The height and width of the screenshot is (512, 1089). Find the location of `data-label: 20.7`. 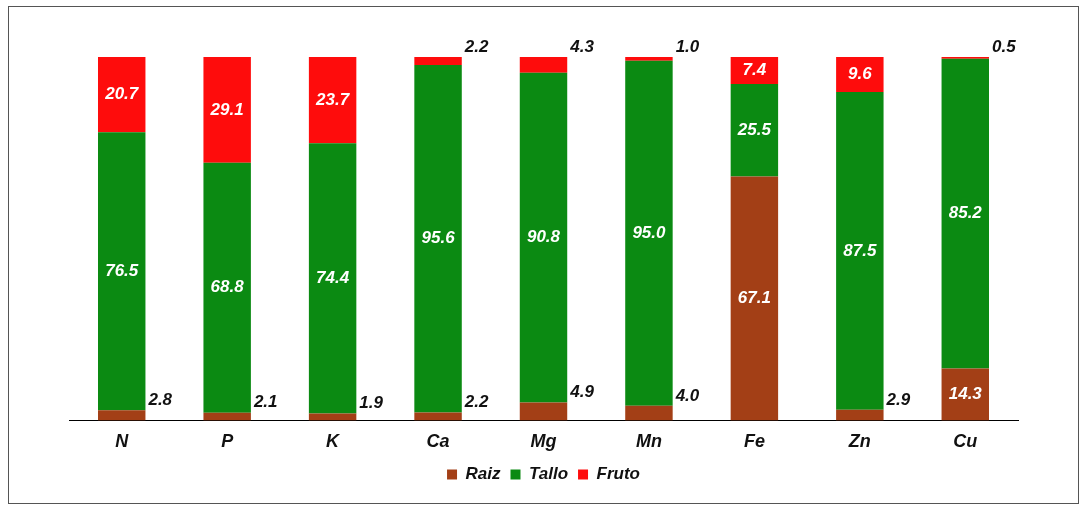

data-label: 20.7 is located at coordinates (122, 94).